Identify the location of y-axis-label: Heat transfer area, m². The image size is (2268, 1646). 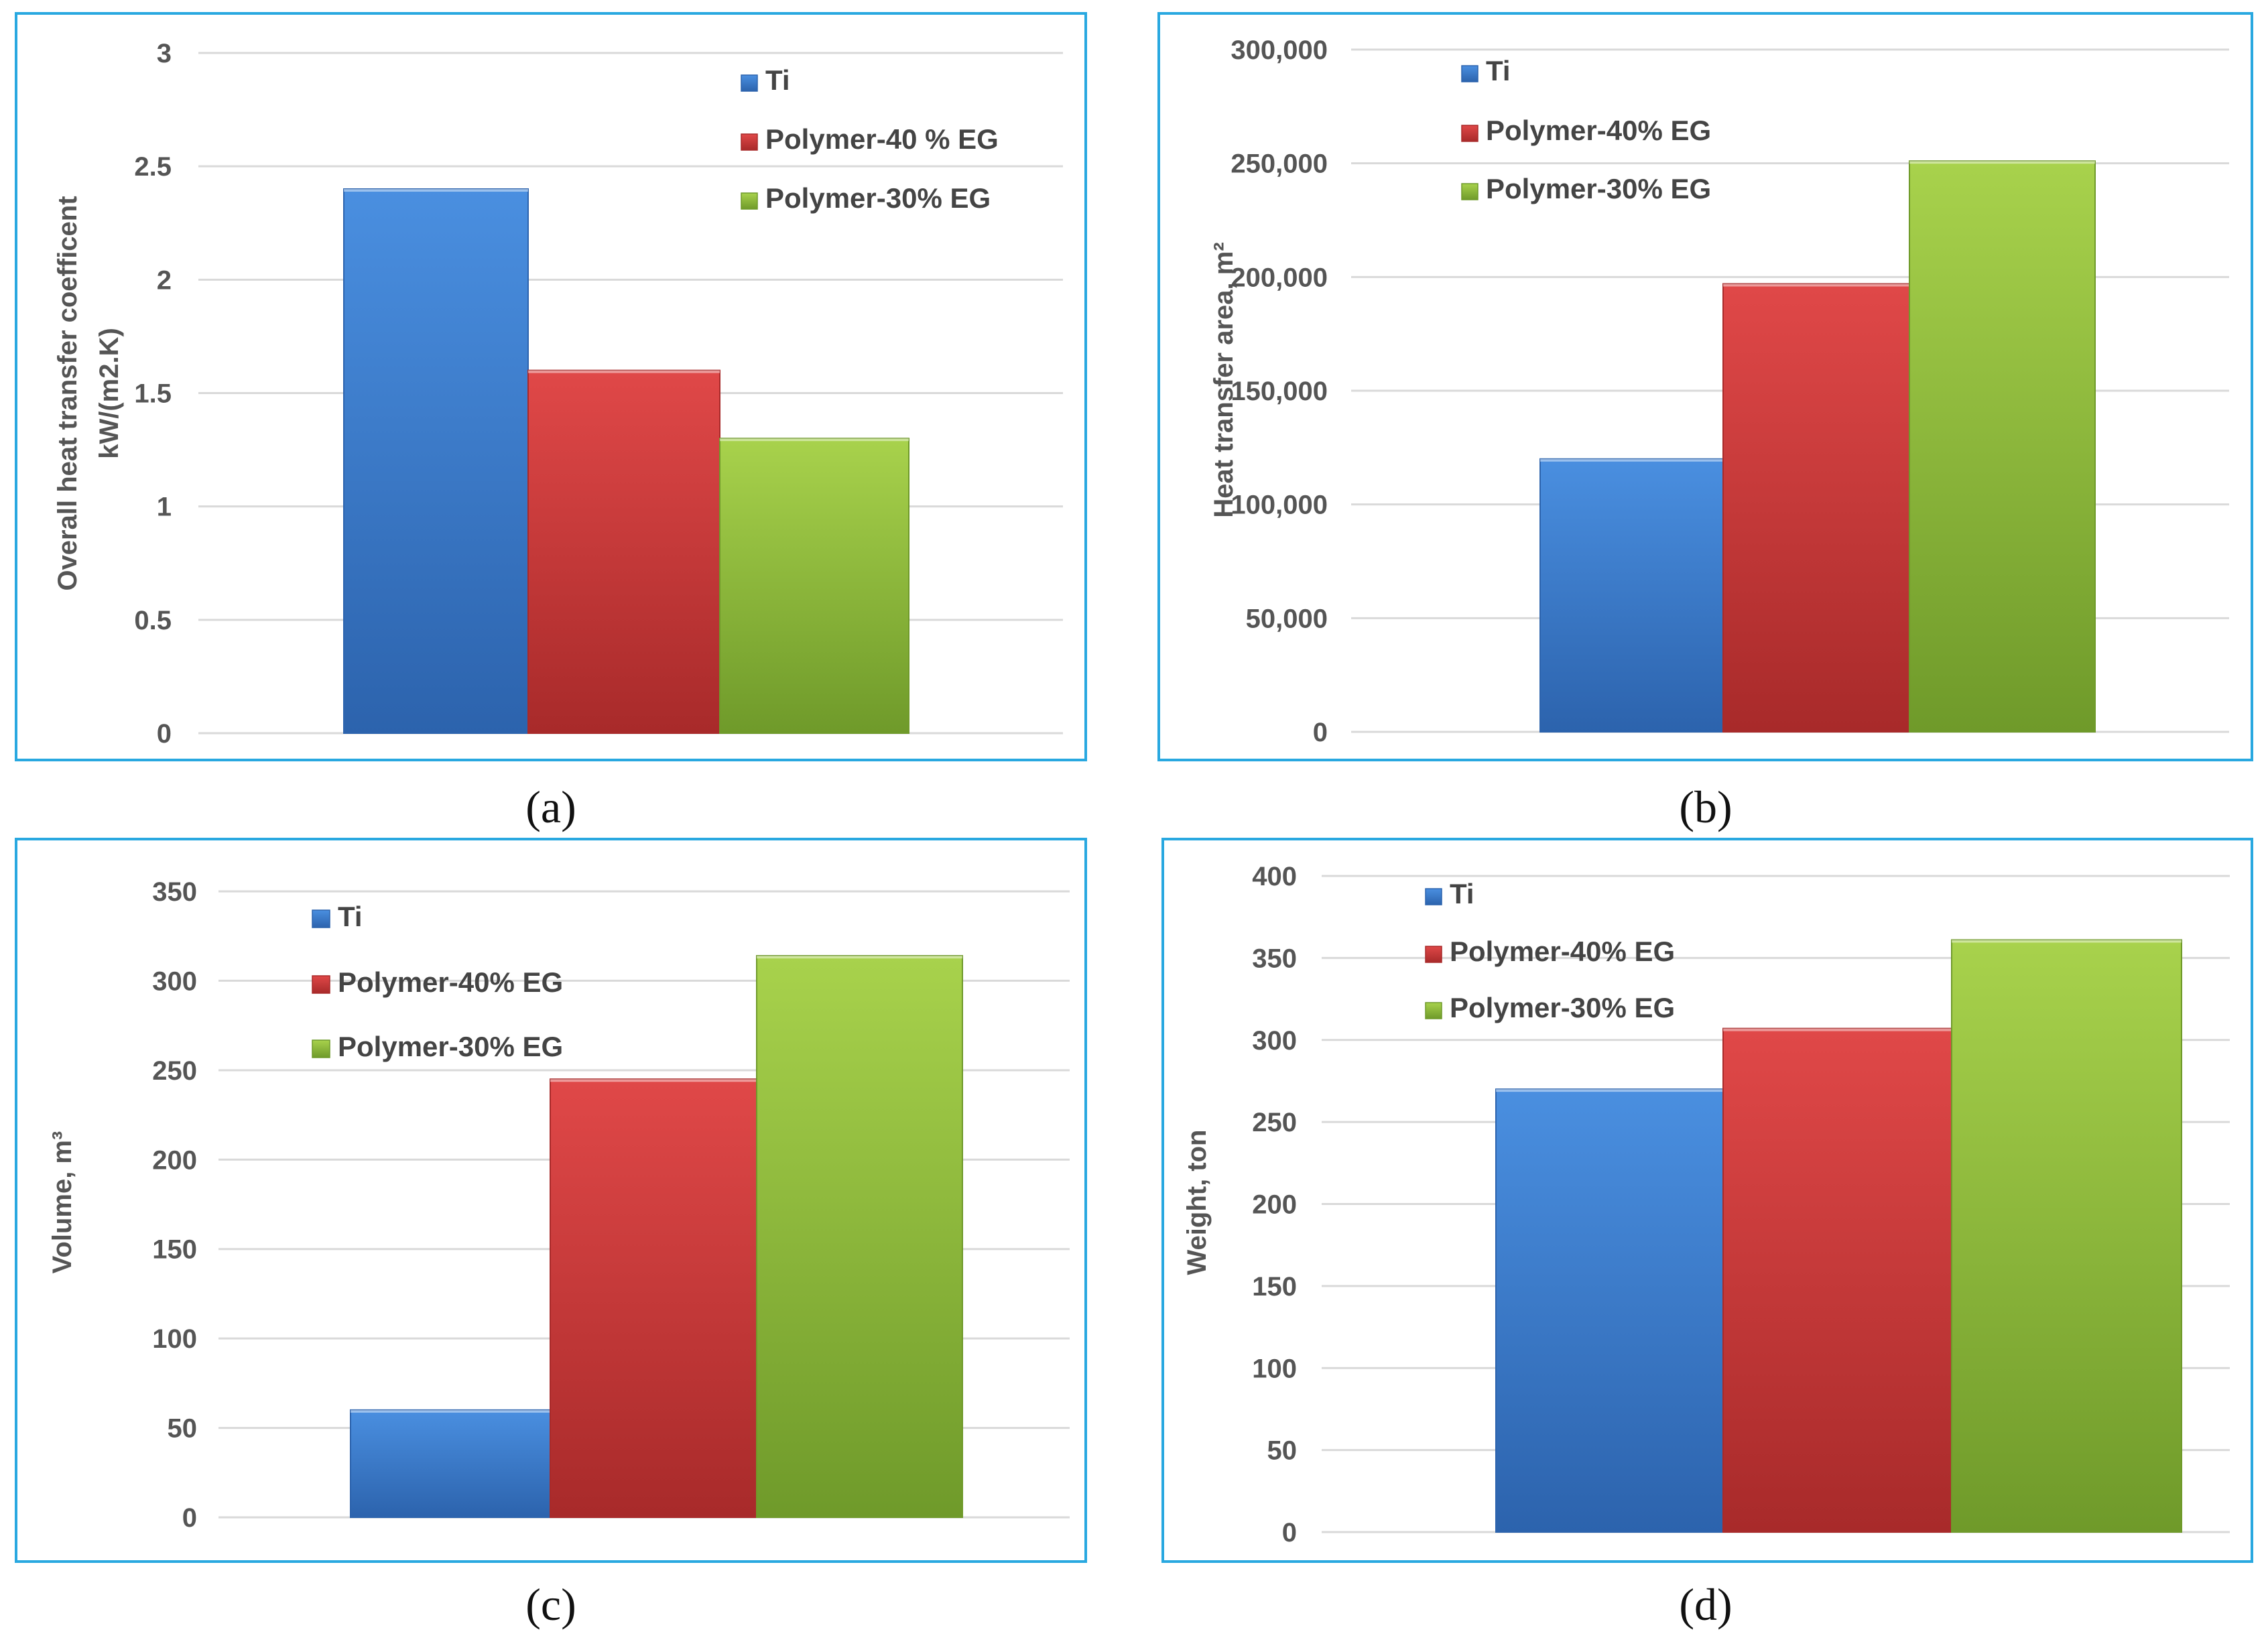
(1224, 379).